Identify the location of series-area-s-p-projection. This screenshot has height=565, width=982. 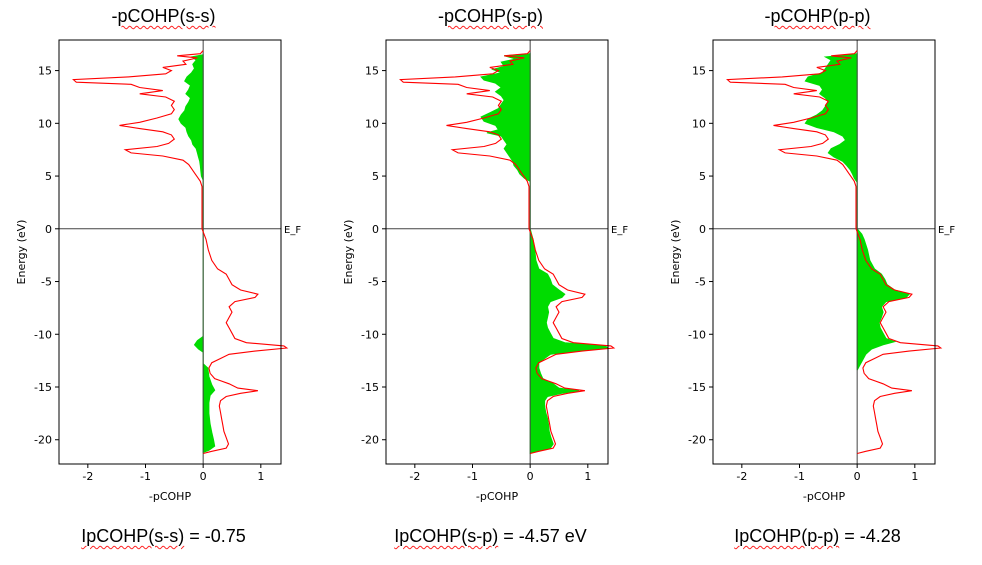
(544, 254).